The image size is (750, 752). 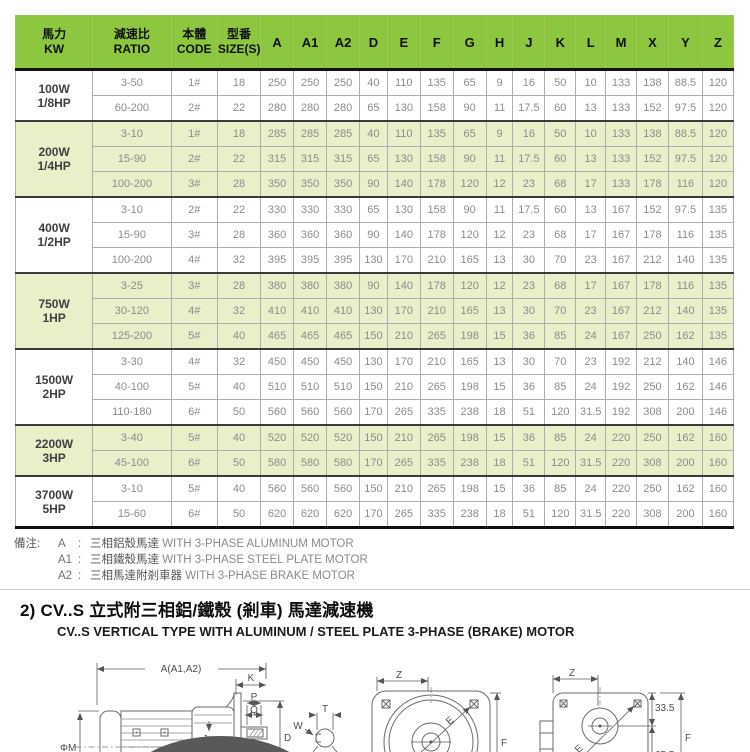 What do you see at coordinates (499, 387) in the screenshot?
I see `value-cell: 15` at bounding box center [499, 387].